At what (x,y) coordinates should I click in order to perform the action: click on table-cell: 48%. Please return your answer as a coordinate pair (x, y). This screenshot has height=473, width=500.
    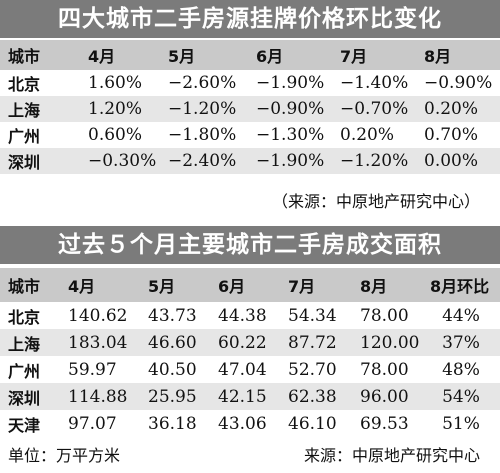
    Looking at the image, I should click on (461, 369).